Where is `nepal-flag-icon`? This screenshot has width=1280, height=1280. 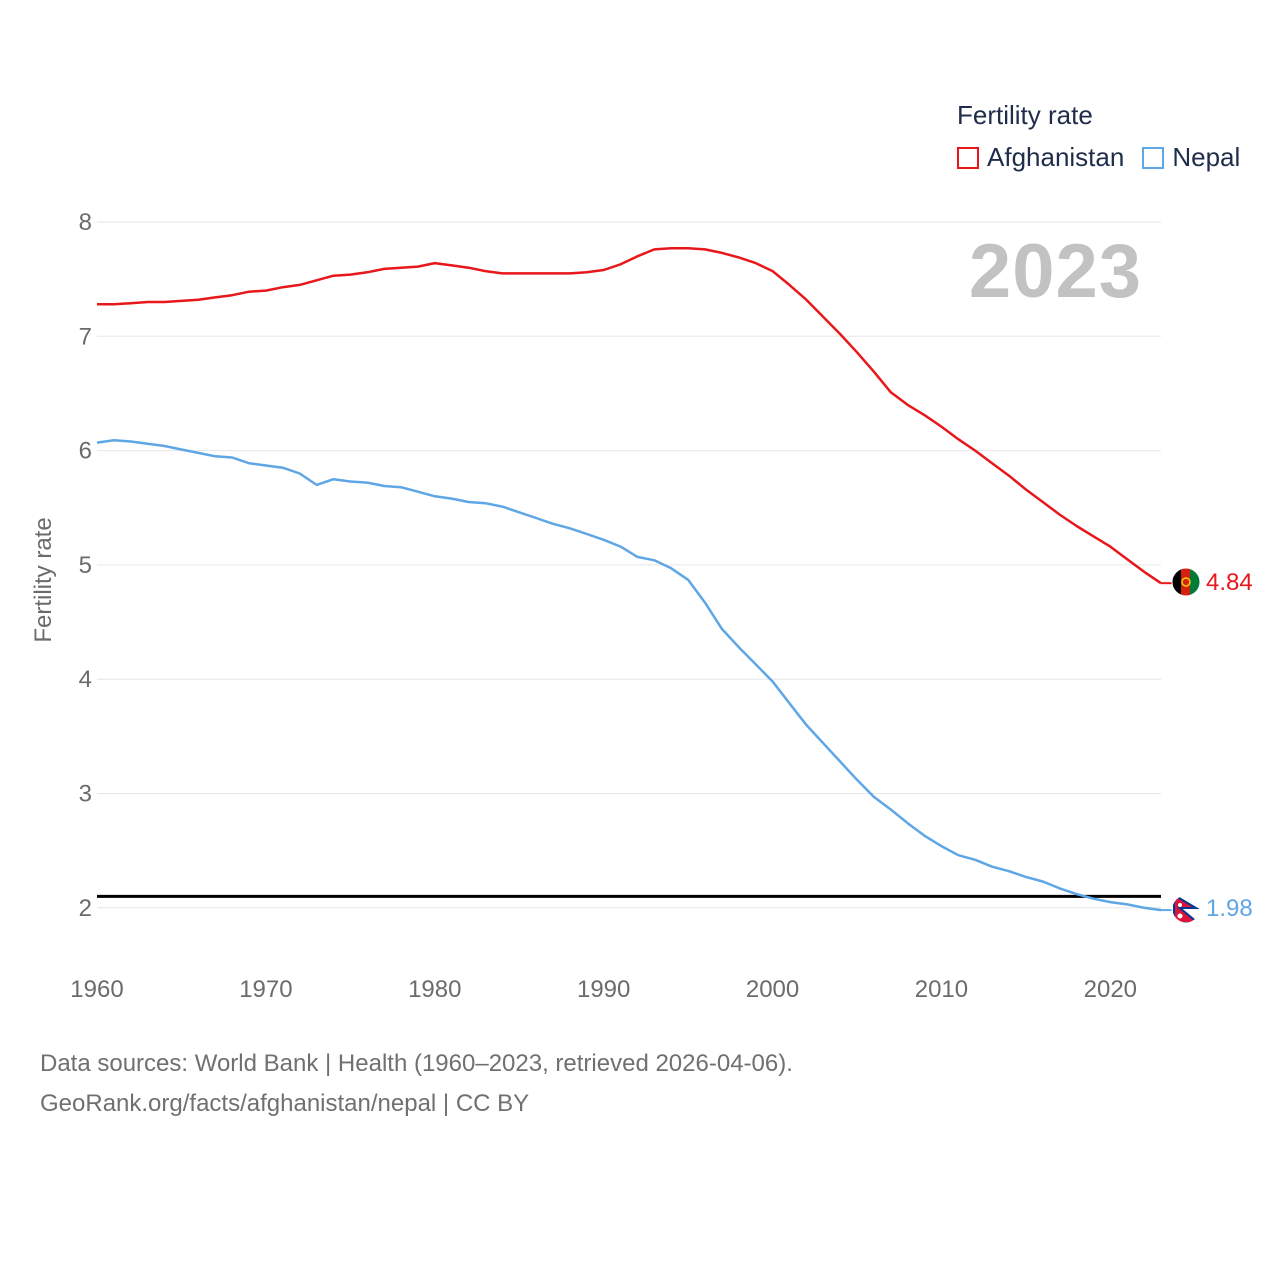 nepal-flag-icon is located at coordinates (1186, 909).